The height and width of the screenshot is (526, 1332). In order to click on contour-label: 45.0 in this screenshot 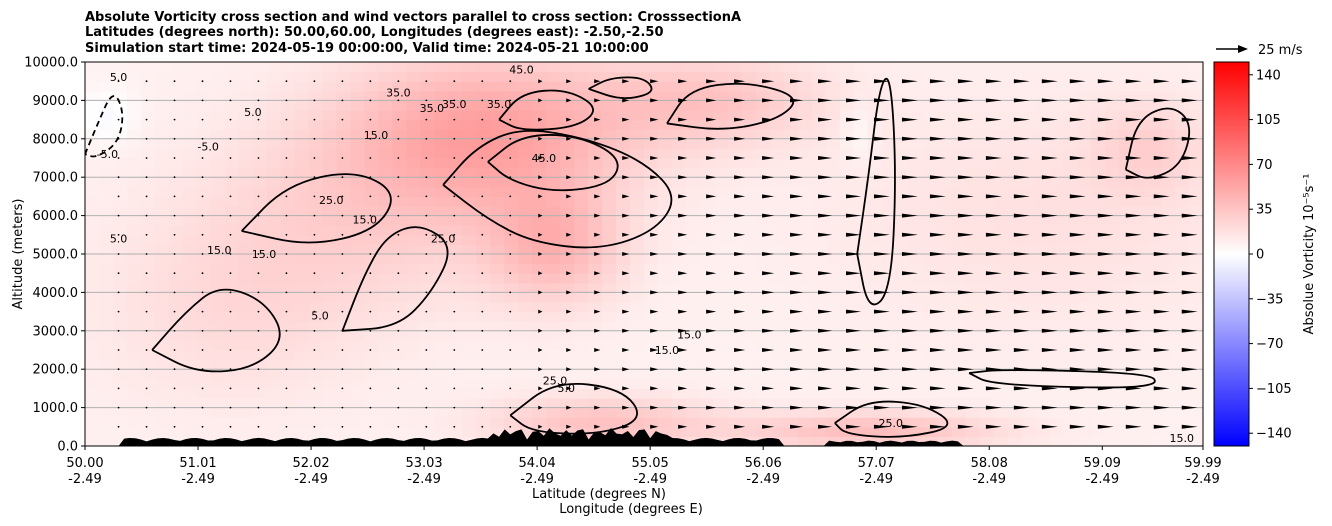, I will do `click(521, 70)`.